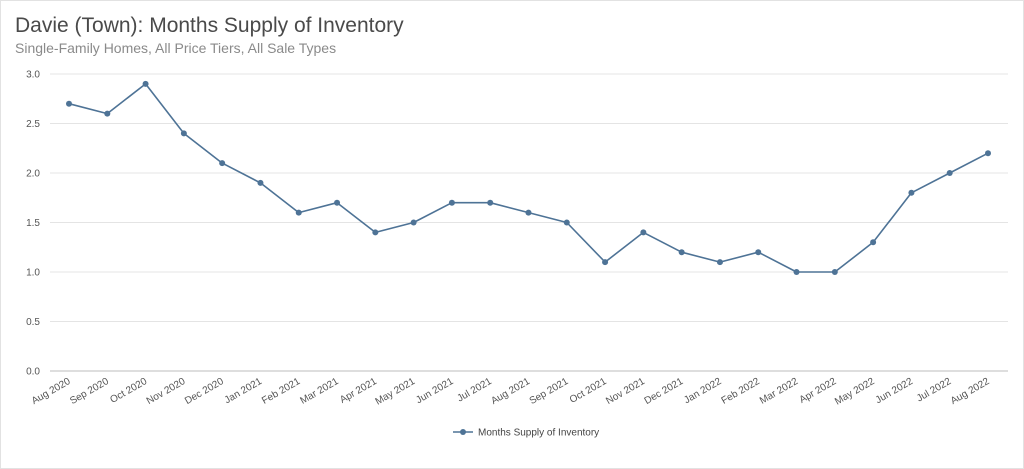  Describe the element at coordinates (281, 391) in the screenshot. I see `x-tick-label: Feb 2021` at that location.